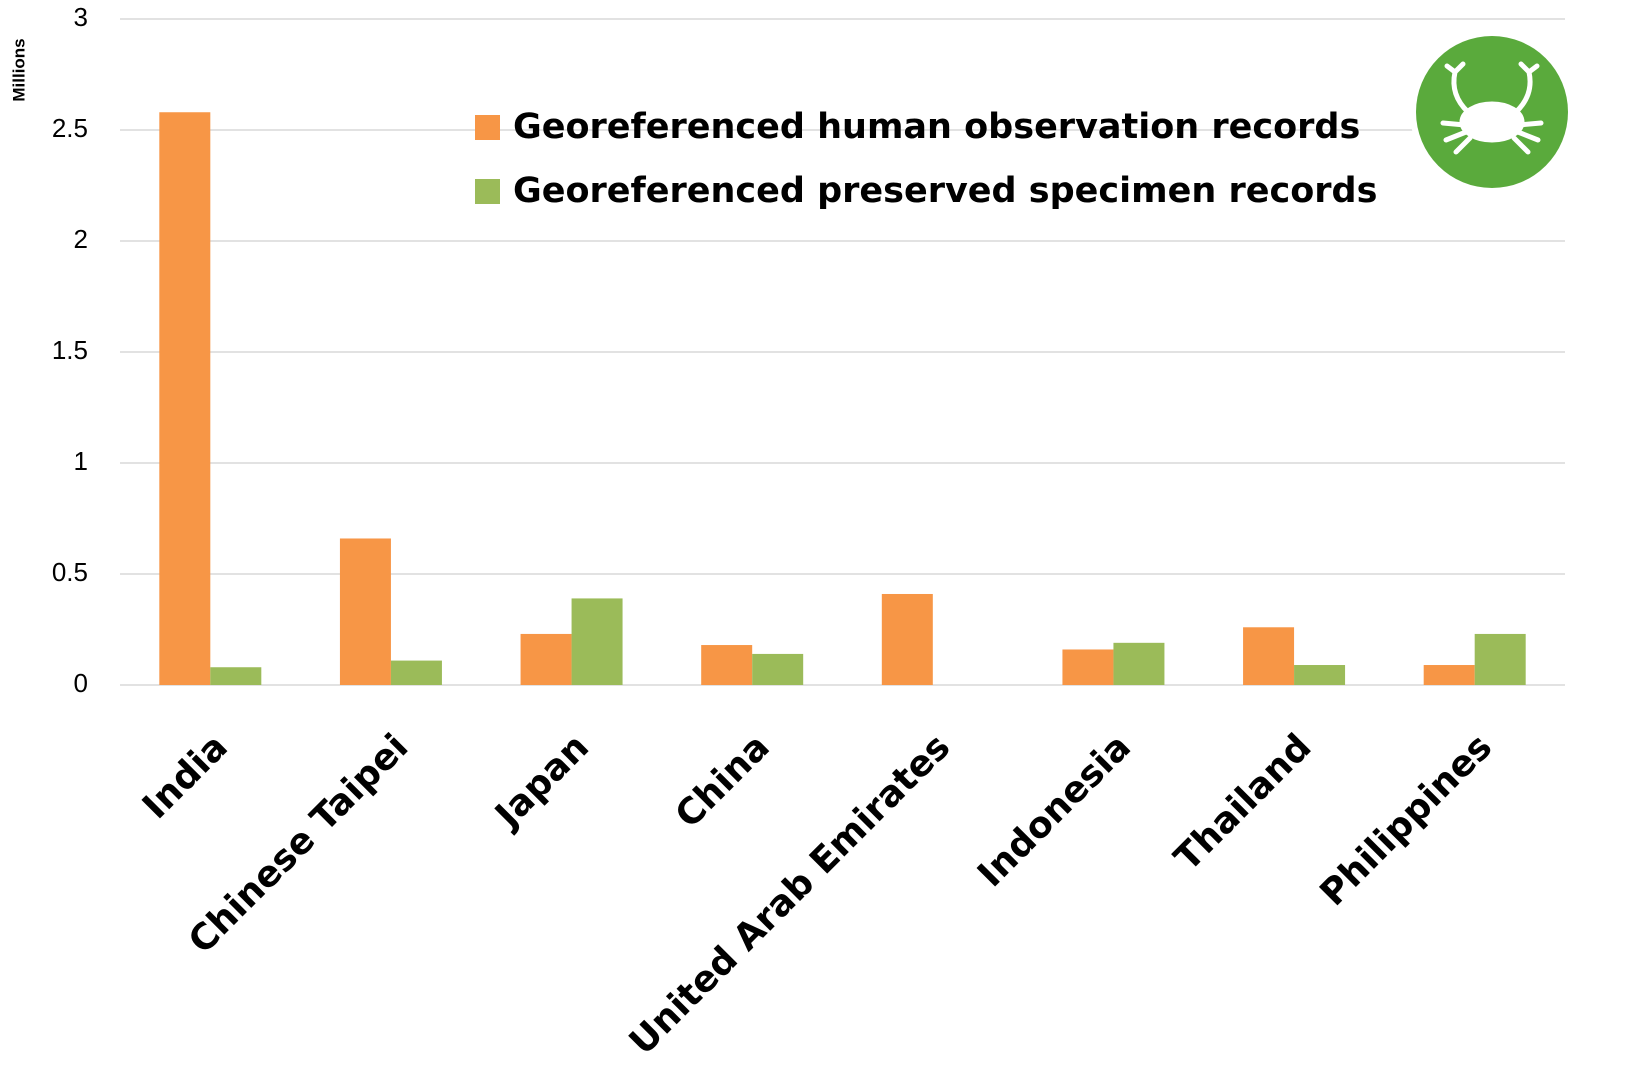 The height and width of the screenshot is (1079, 1642). What do you see at coordinates (1243, 802) in the screenshot?
I see `x-tick-label: Thailand` at bounding box center [1243, 802].